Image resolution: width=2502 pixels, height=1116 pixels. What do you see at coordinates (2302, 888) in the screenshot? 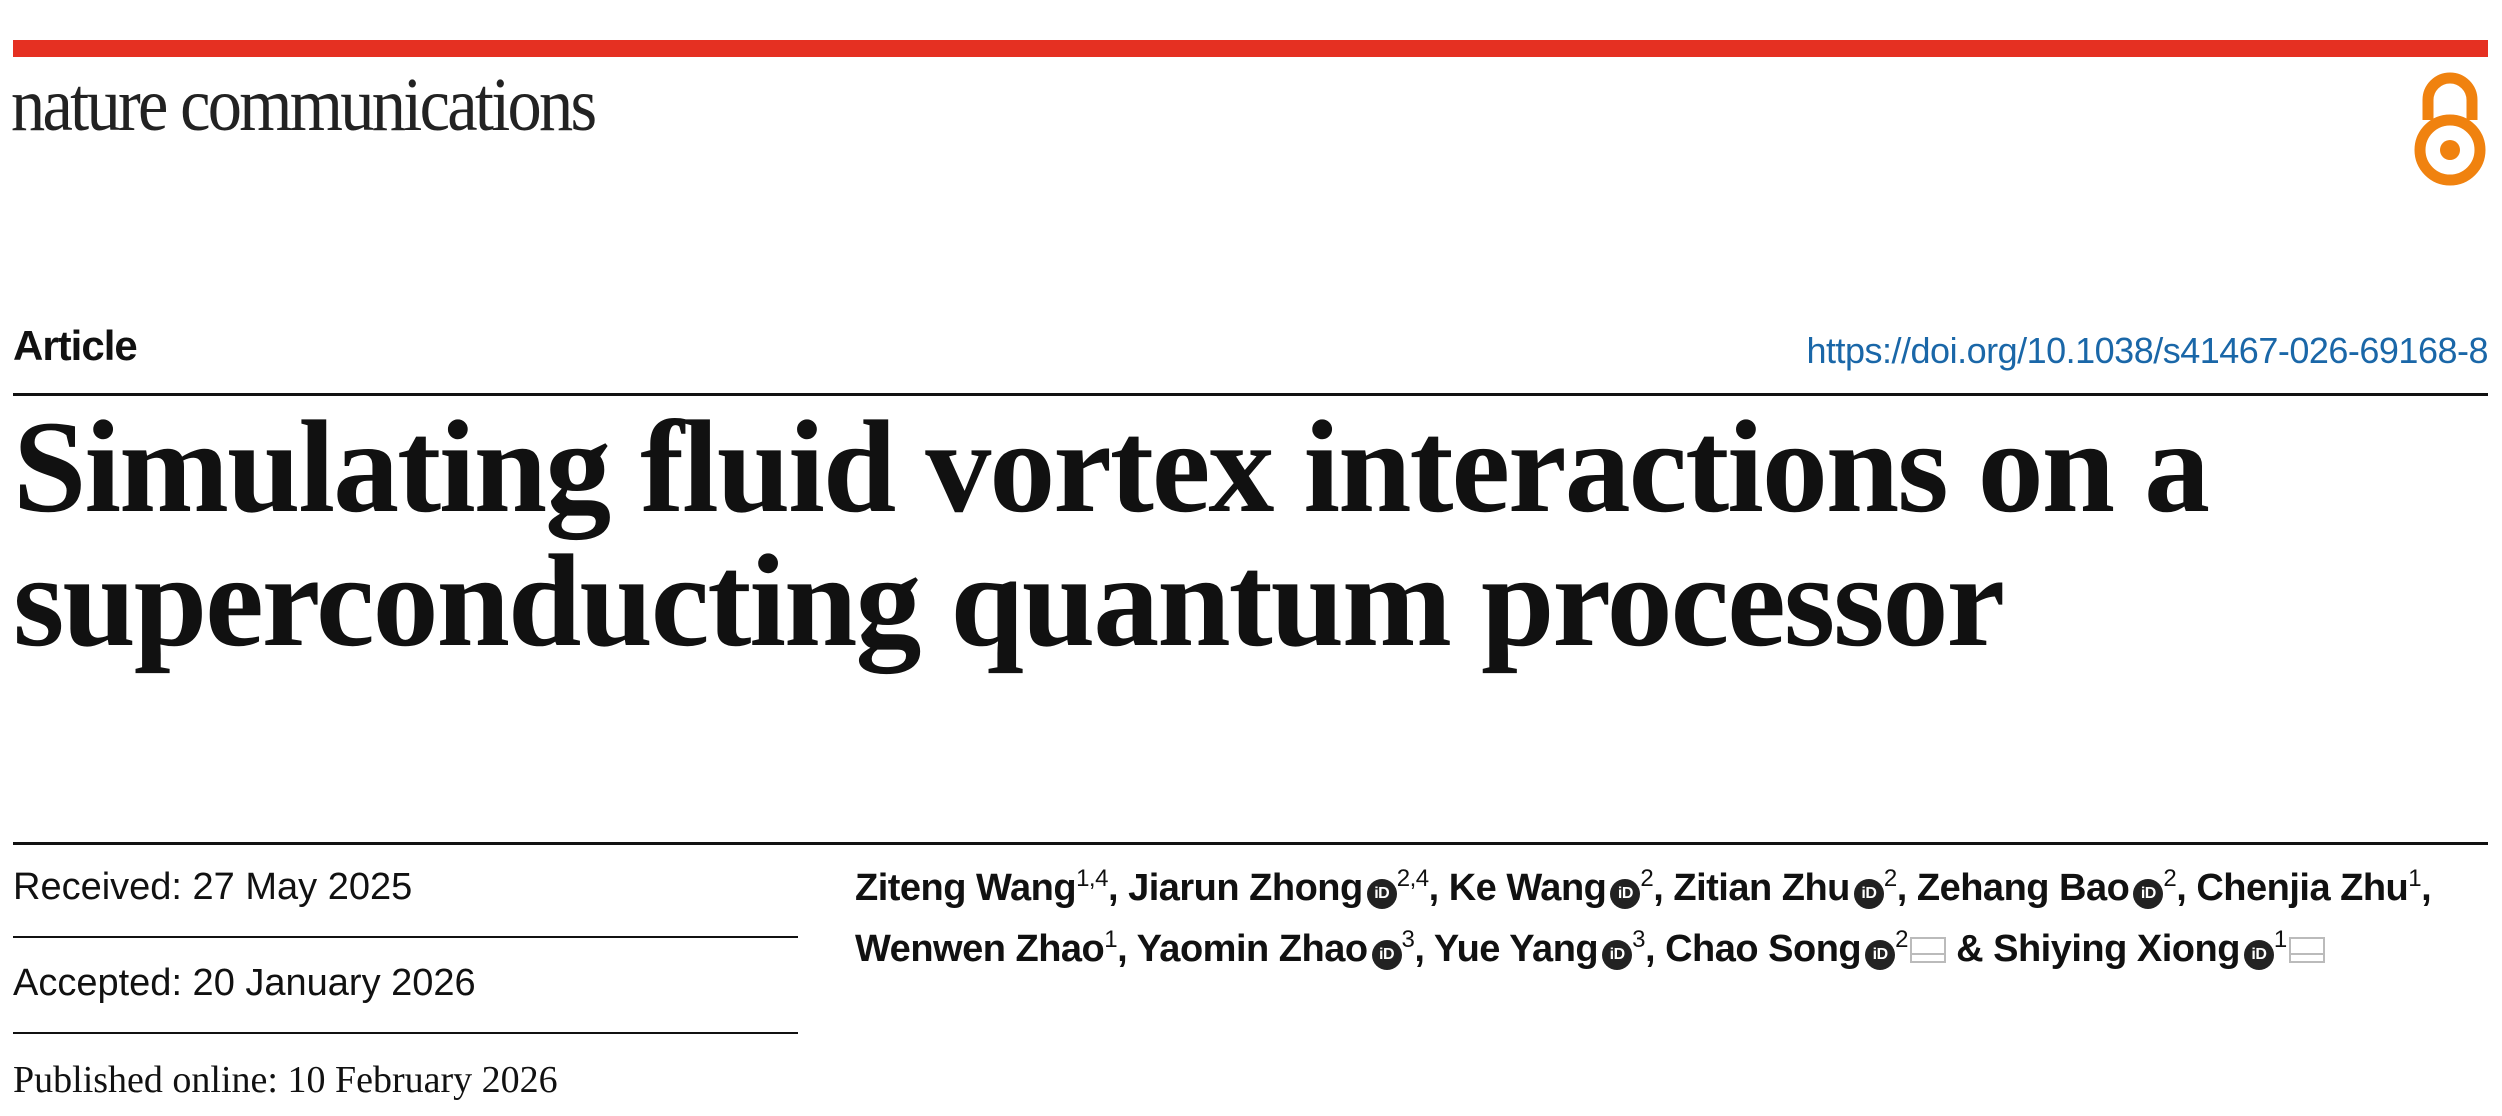
I see `author-name: Chenjia Zhu` at bounding box center [2302, 888].